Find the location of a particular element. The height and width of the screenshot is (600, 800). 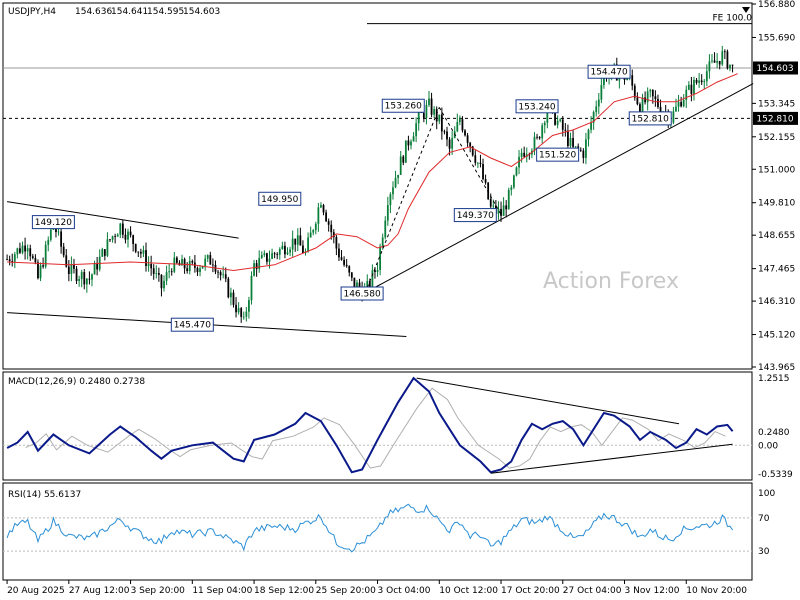

price-axis-label: 149.810 is located at coordinates (776, 204).